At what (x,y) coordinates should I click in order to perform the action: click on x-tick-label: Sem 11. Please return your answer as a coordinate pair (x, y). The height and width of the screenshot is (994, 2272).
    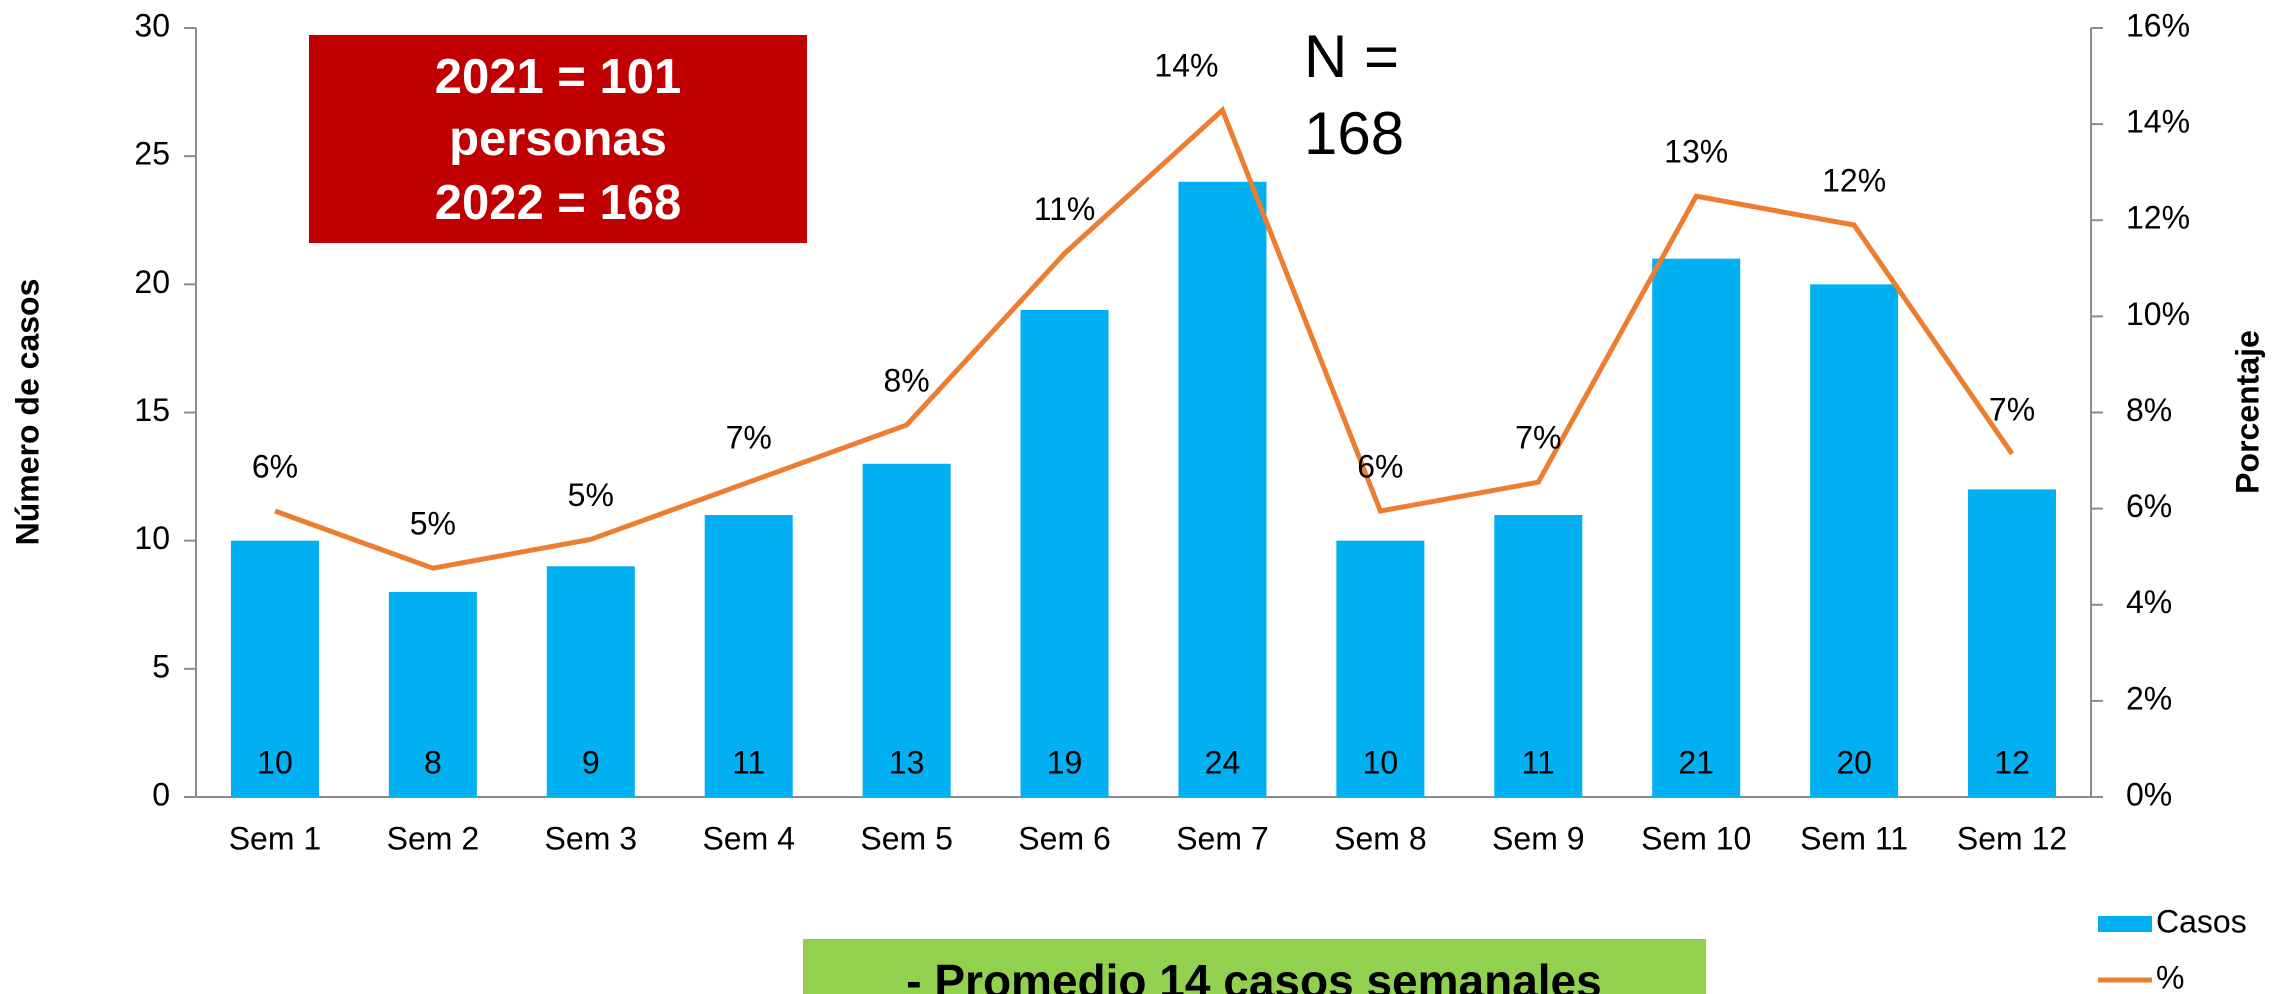
    Looking at the image, I should click on (1854, 838).